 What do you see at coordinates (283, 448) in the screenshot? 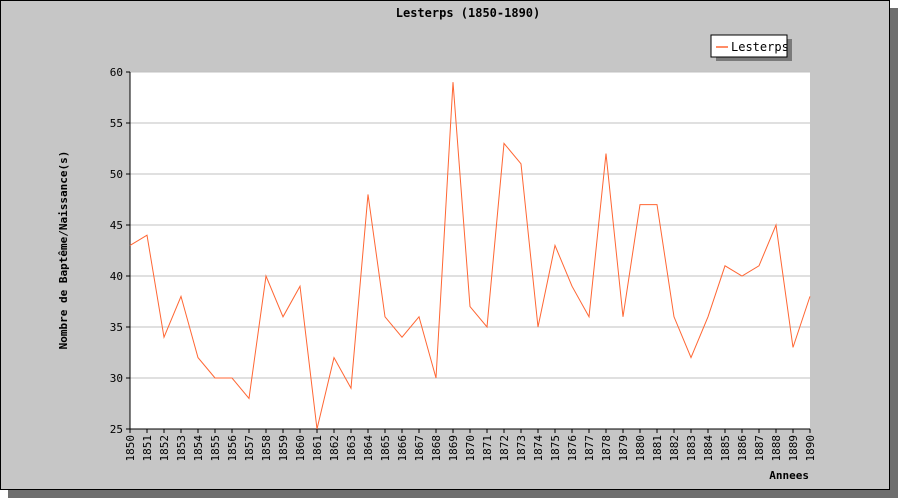
I see `x-tick-label: 1859` at bounding box center [283, 448].